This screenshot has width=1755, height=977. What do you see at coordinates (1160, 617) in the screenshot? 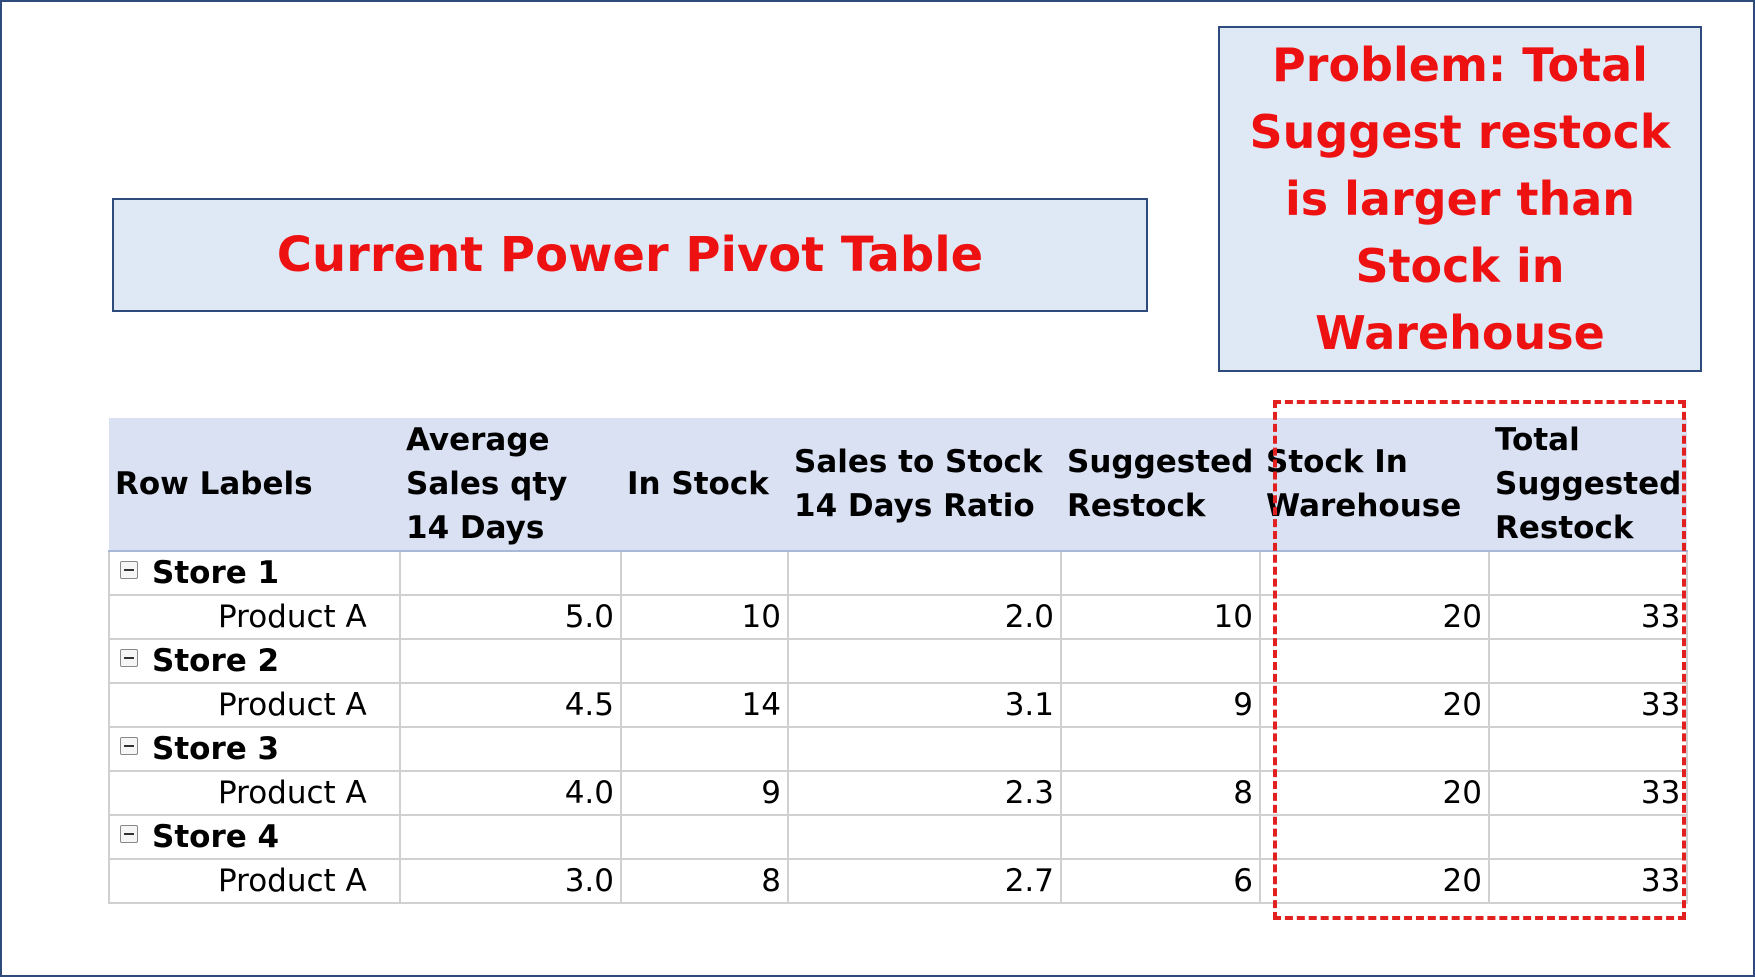
I see `suggested-restock-value: 10` at bounding box center [1160, 617].